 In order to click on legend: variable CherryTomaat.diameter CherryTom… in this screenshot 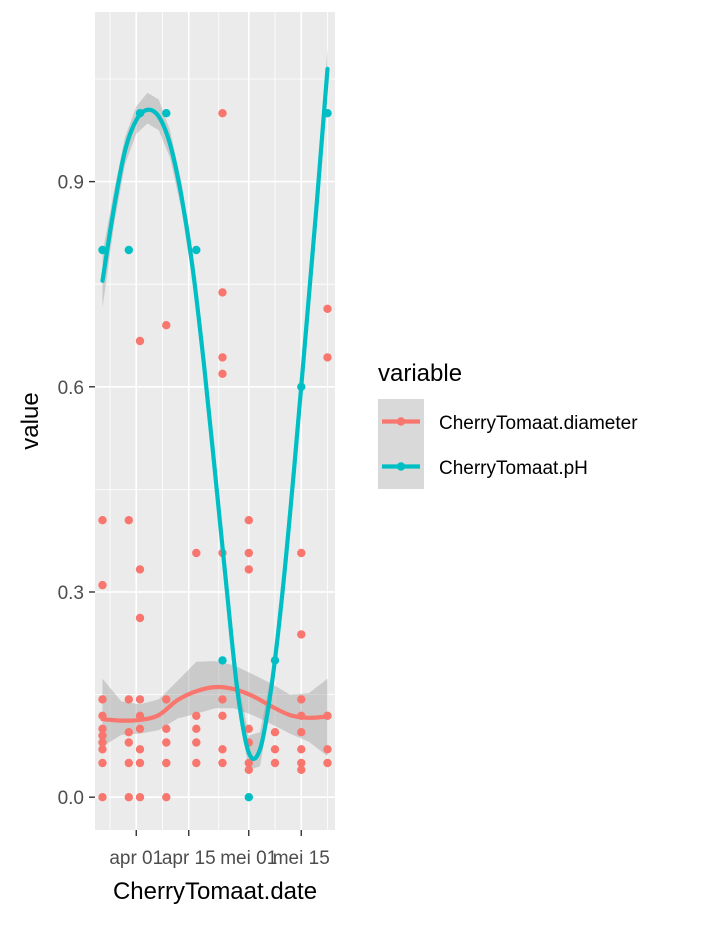, I will do `click(508, 424)`.